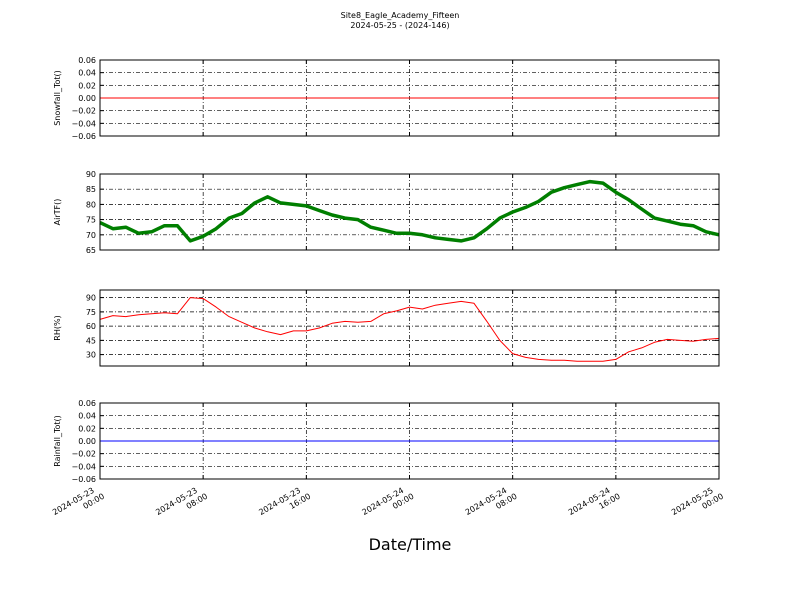 This screenshot has height=600, width=800. I want to click on y-tick-label: 65, so click(91, 250).